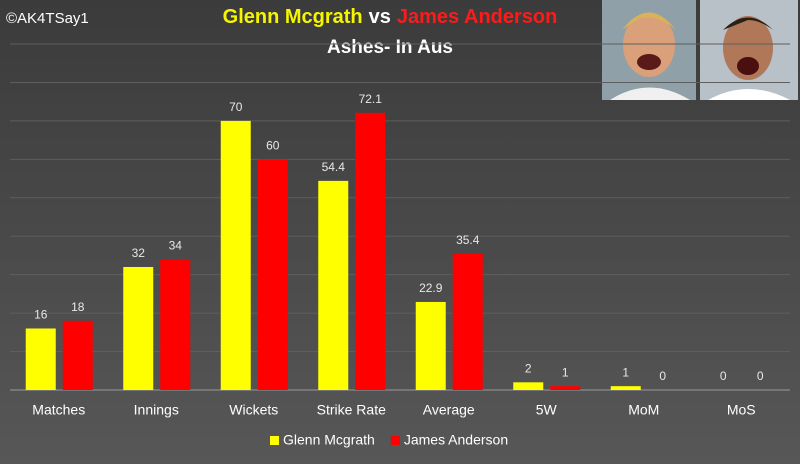  Describe the element at coordinates (643, 410) in the screenshot. I see `x-tick-label: MoM` at that location.